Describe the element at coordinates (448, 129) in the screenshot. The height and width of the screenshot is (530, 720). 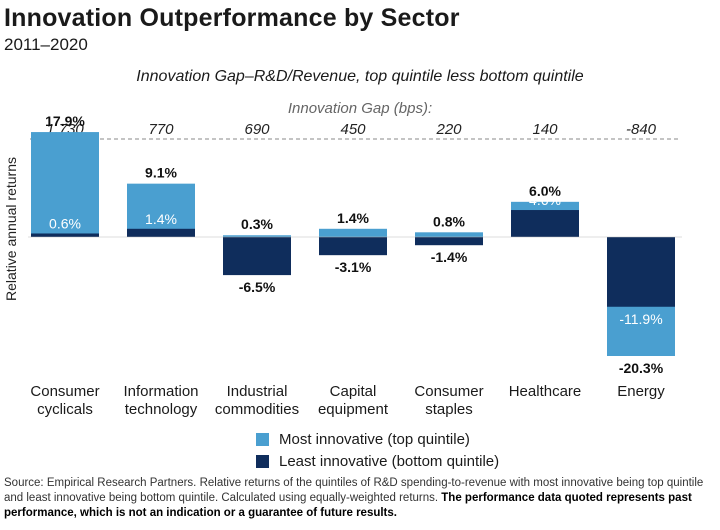
I see `gap-value-4: 220` at that location.